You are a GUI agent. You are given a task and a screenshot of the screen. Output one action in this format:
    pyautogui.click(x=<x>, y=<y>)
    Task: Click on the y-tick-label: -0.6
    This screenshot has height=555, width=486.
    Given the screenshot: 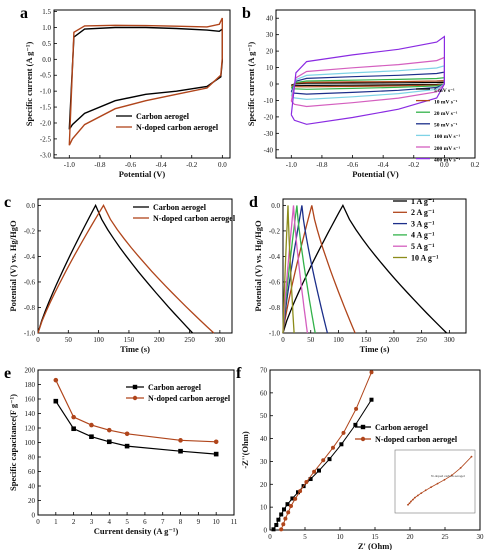 What is the action you would take?
    pyautogui.click(x=30, y=282)
    